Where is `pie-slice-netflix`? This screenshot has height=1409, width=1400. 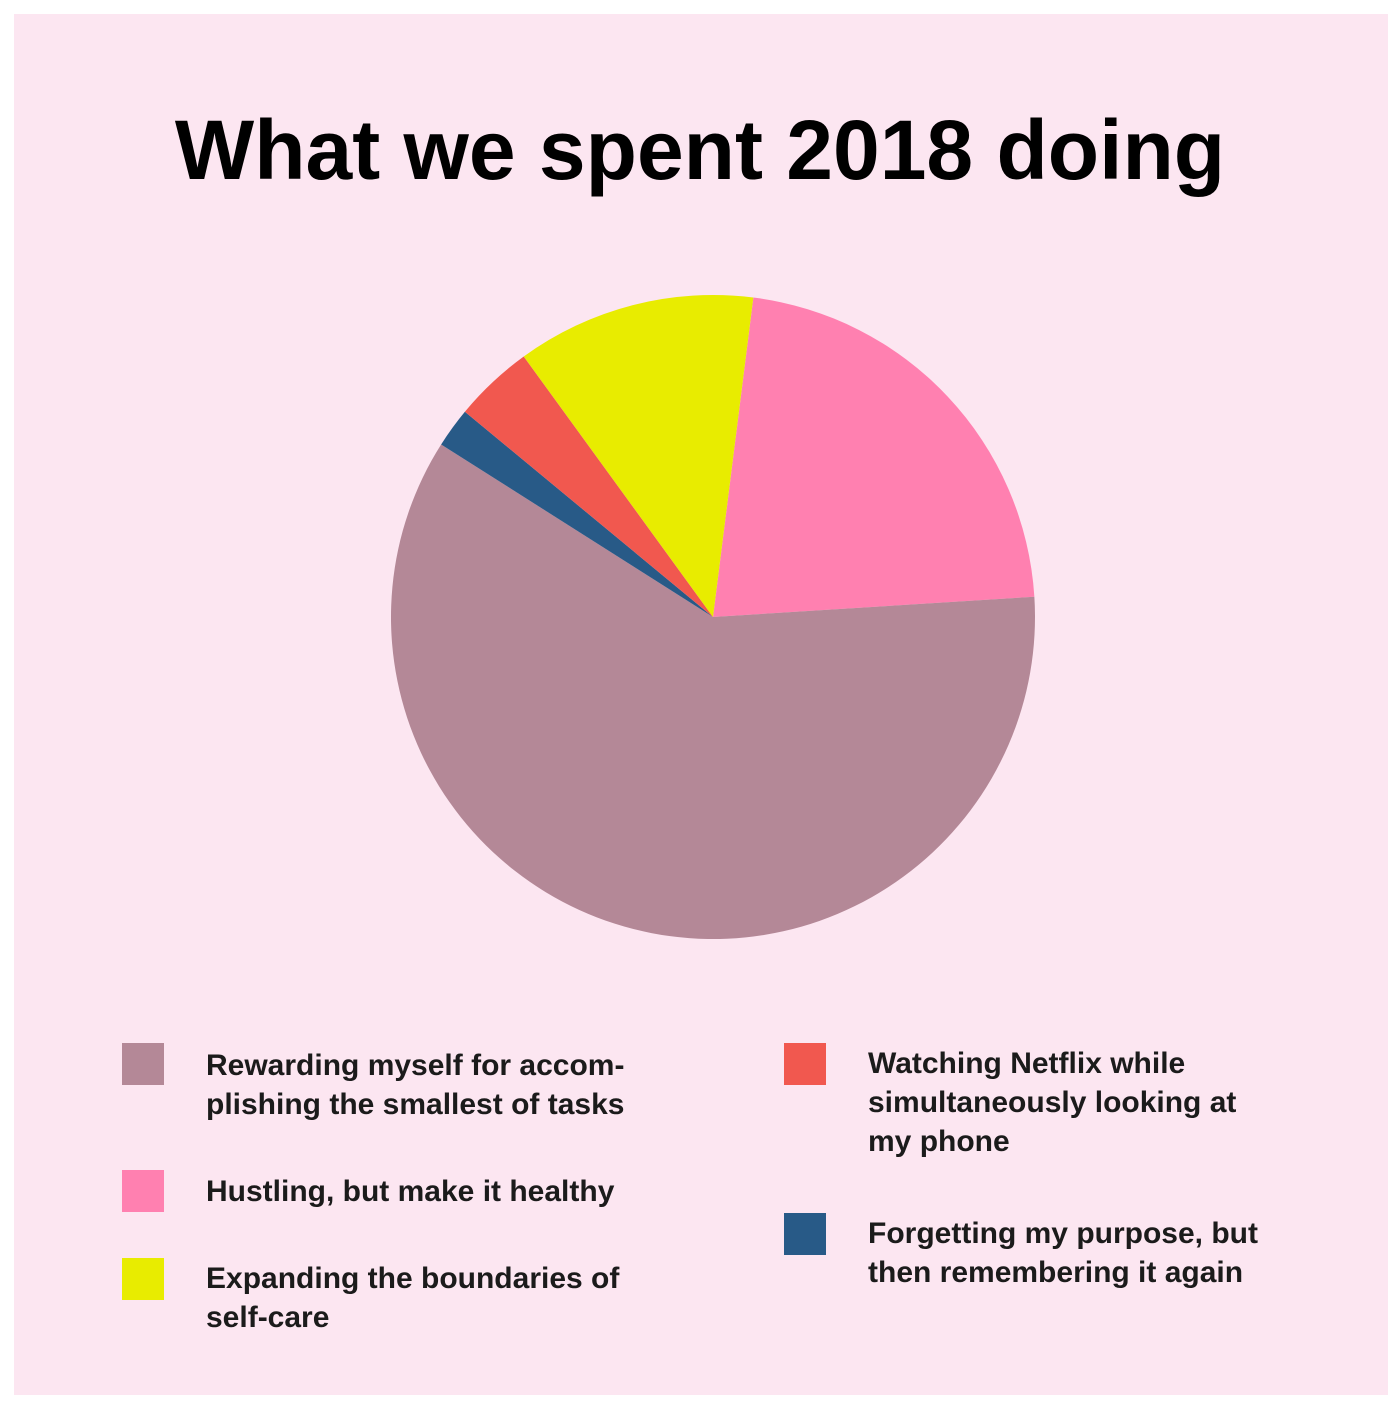 pie-slice-netflix is located at coordinates (588, 486).